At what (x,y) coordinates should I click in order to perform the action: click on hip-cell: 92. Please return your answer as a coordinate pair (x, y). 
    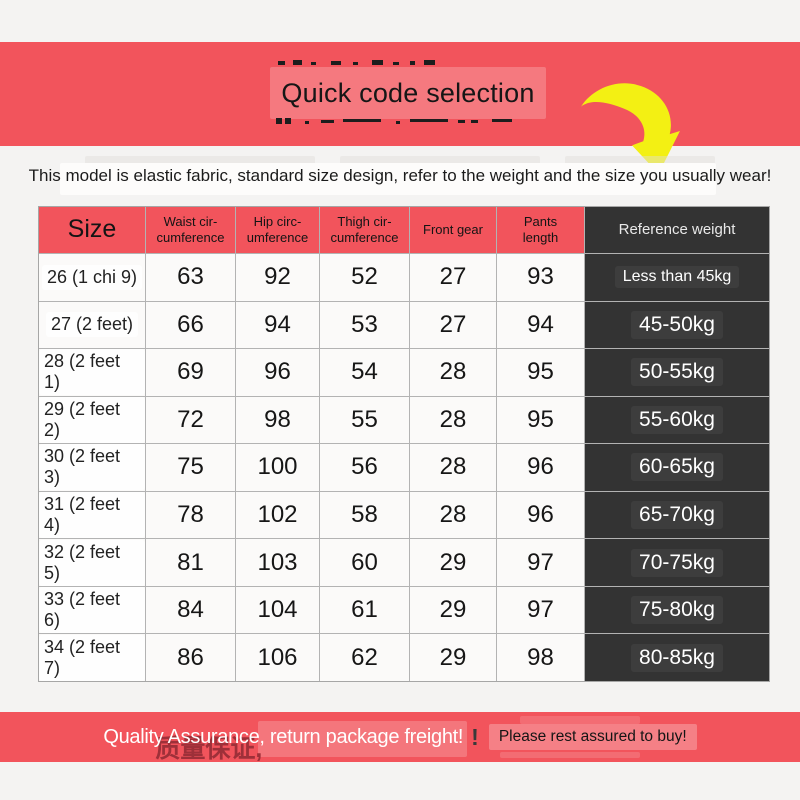
    Looking at the image, I should click on (277, 277).